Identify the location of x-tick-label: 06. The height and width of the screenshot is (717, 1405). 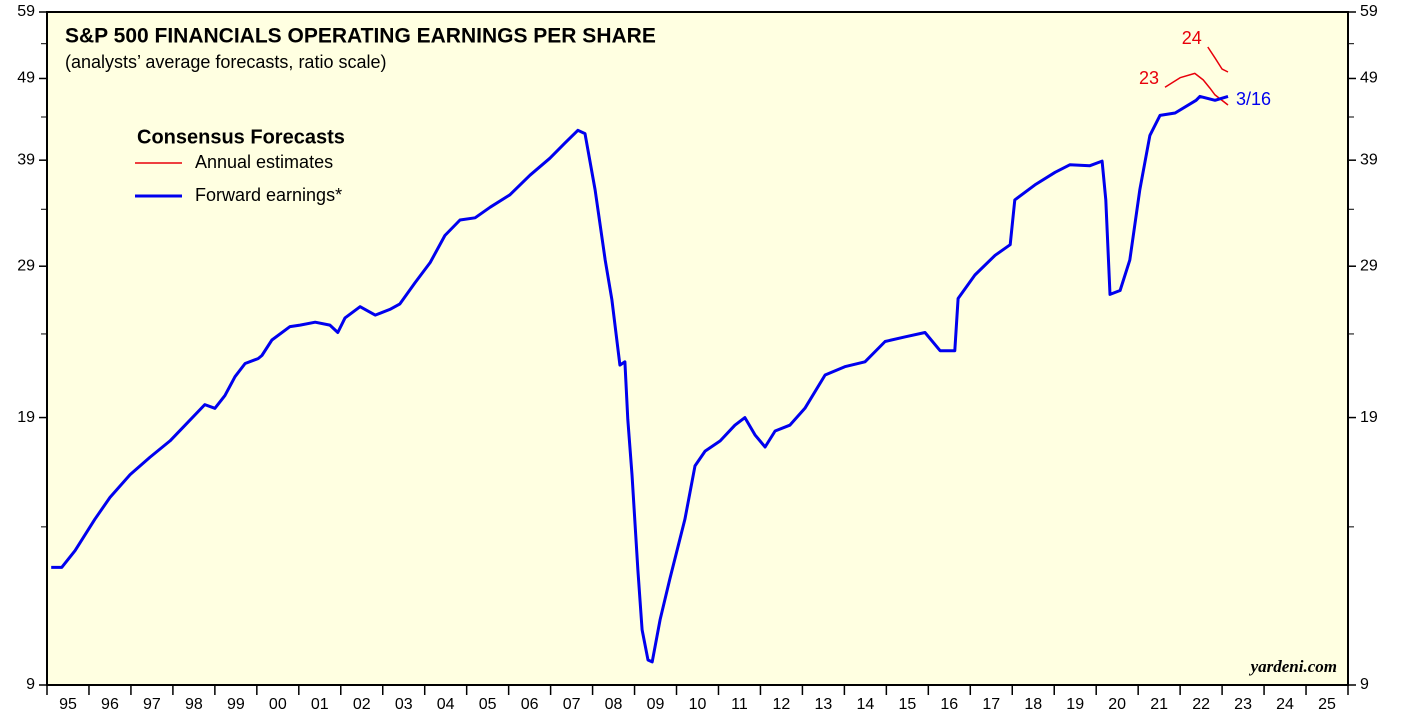
(530, 704).